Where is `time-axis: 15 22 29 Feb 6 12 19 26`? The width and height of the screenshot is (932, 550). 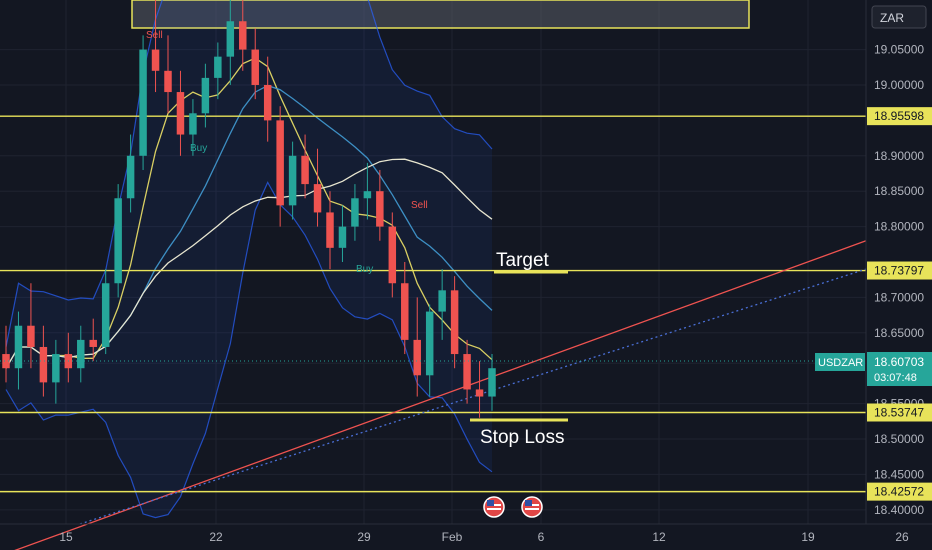 time-axis: 15 22 29 Feb 6 12 19 26 is located at coordinates (484, 537).